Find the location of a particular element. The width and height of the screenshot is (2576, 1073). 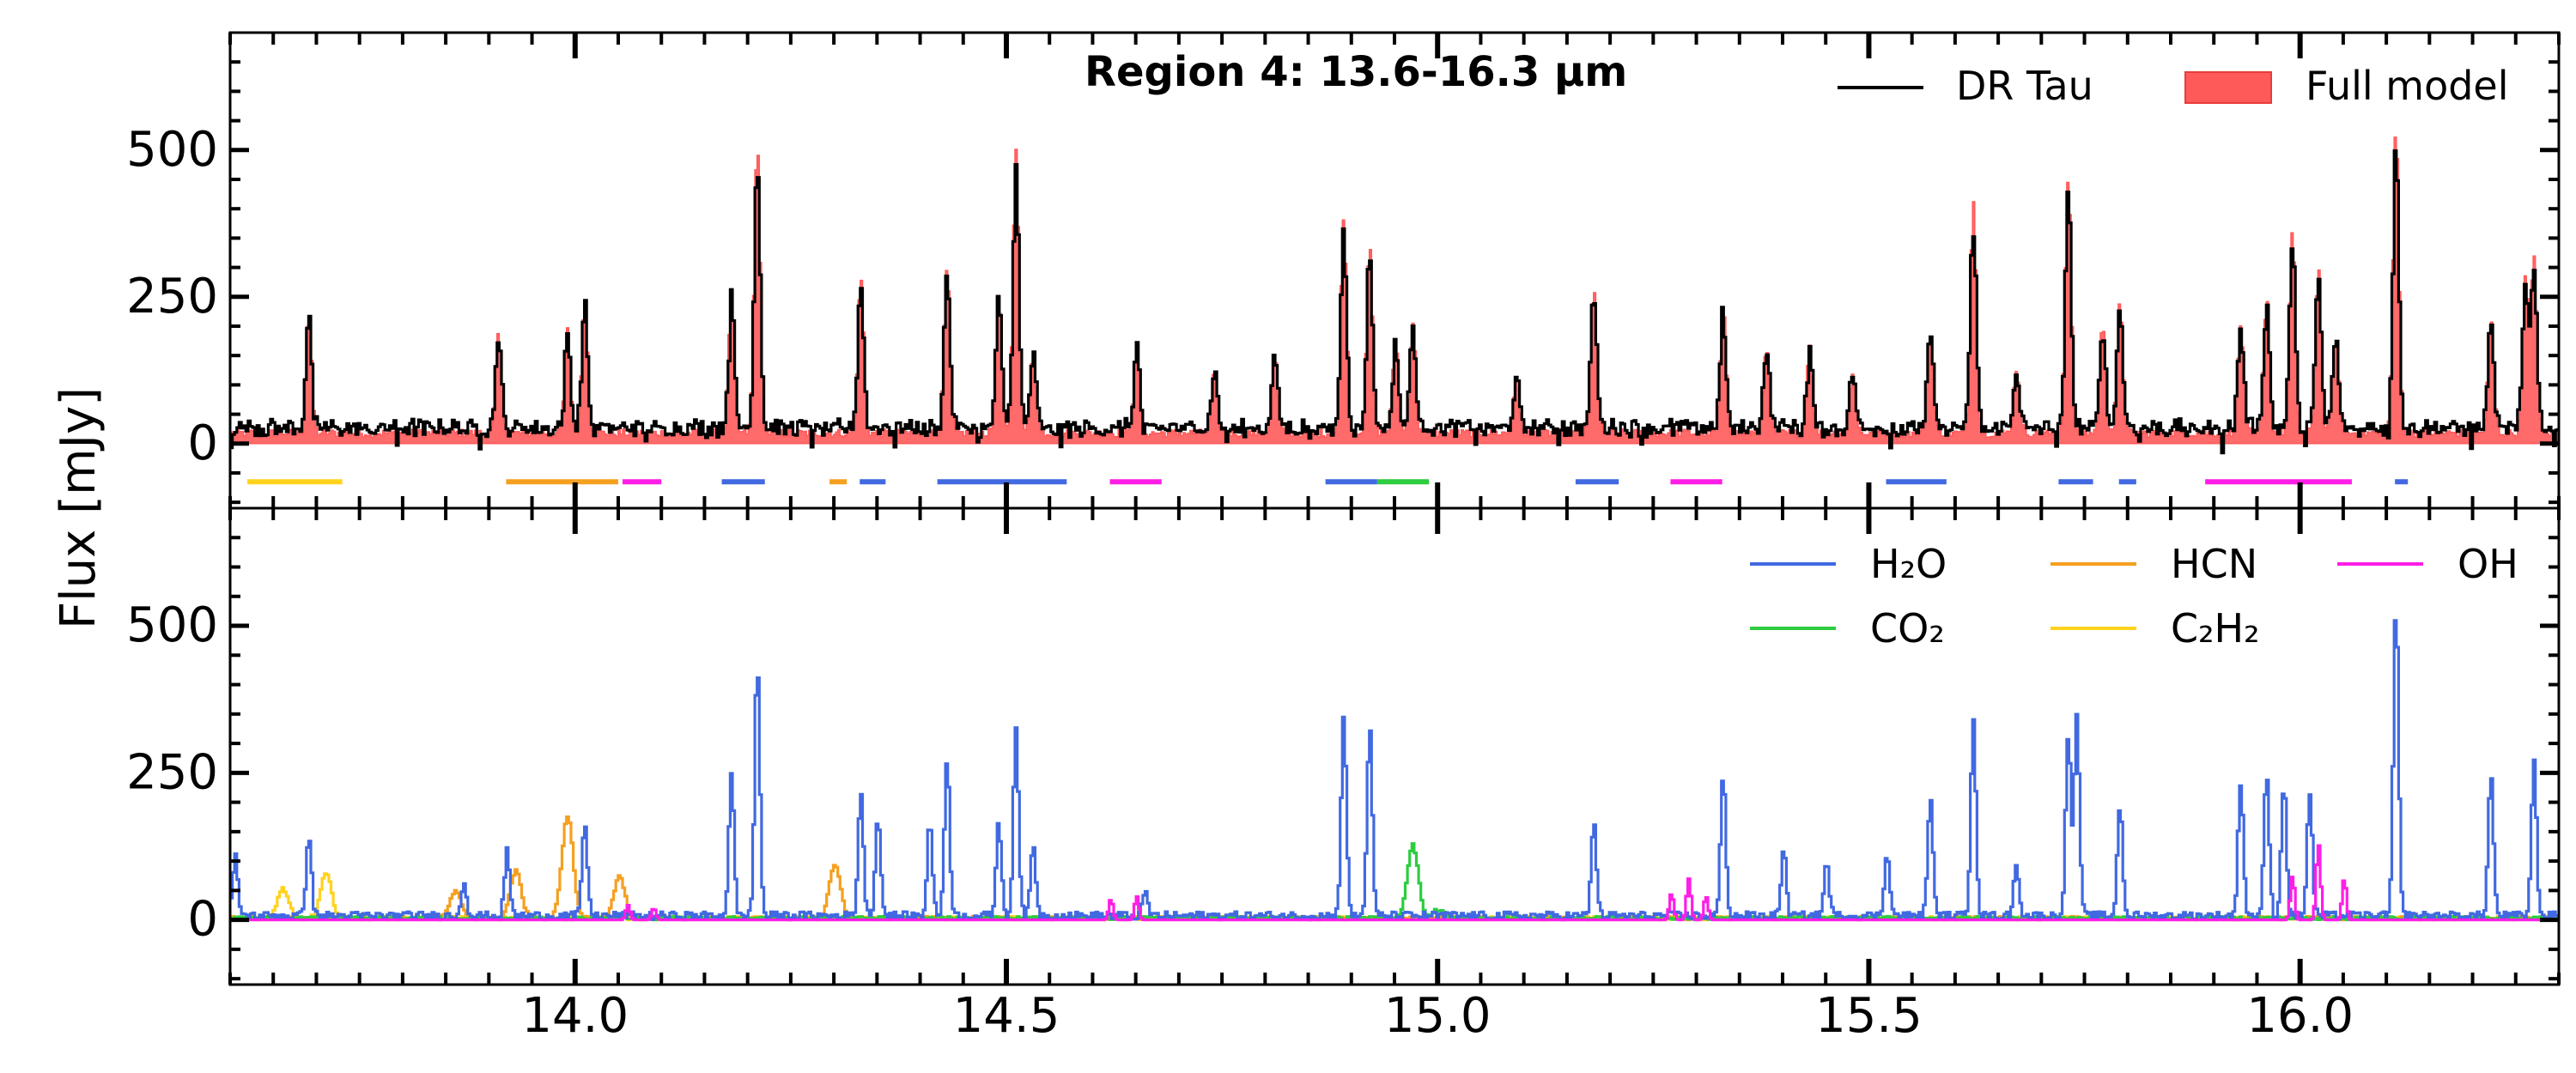

legend-h2o-label: H₂O is located at coordinates (1909, 564).